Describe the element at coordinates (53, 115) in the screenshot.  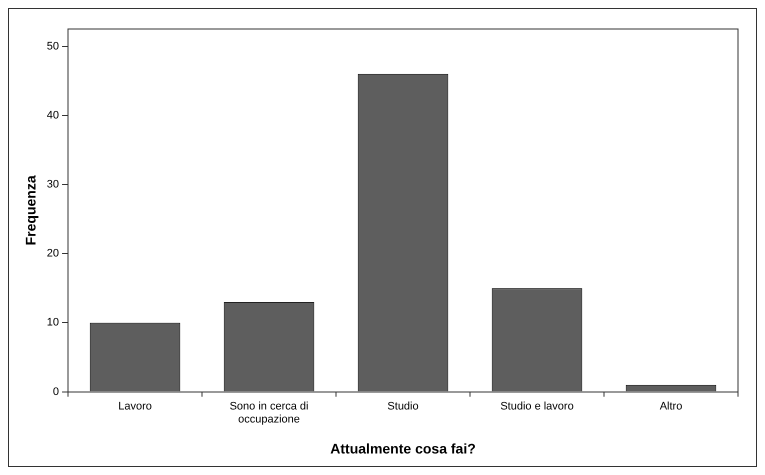
I see `y-tick-label: 40` at that location.